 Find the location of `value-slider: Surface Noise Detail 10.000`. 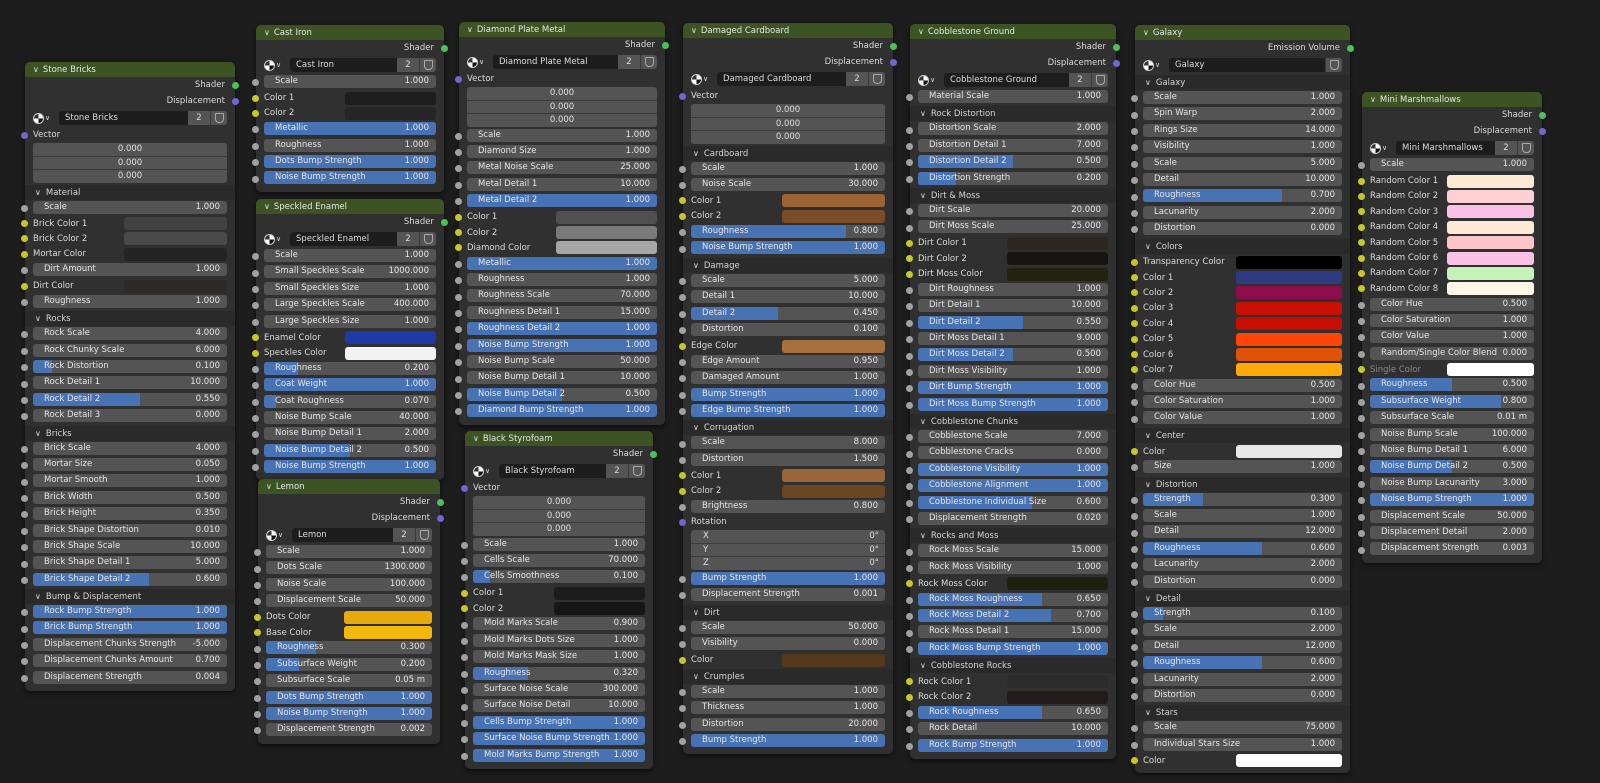

value-slider: Surface Noise Detail 10.000 is located at coordinates (559, 706).